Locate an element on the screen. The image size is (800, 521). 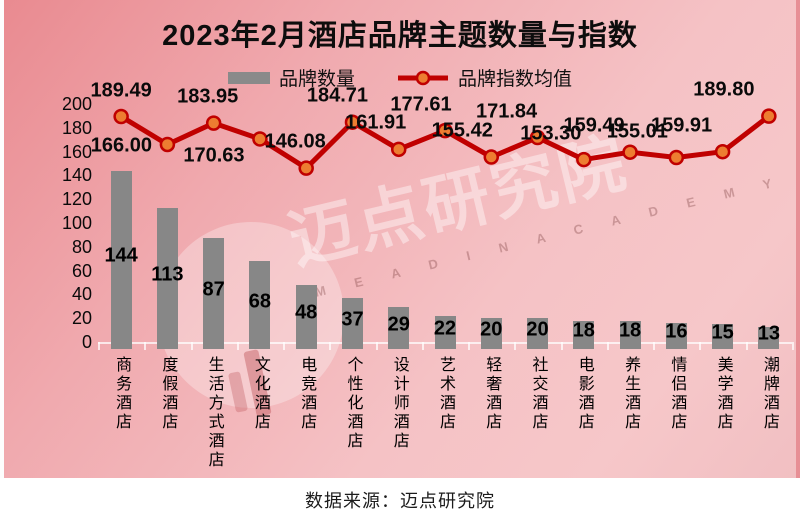
y-axis-tick-label: 80 is located at coordinates (81, 246).